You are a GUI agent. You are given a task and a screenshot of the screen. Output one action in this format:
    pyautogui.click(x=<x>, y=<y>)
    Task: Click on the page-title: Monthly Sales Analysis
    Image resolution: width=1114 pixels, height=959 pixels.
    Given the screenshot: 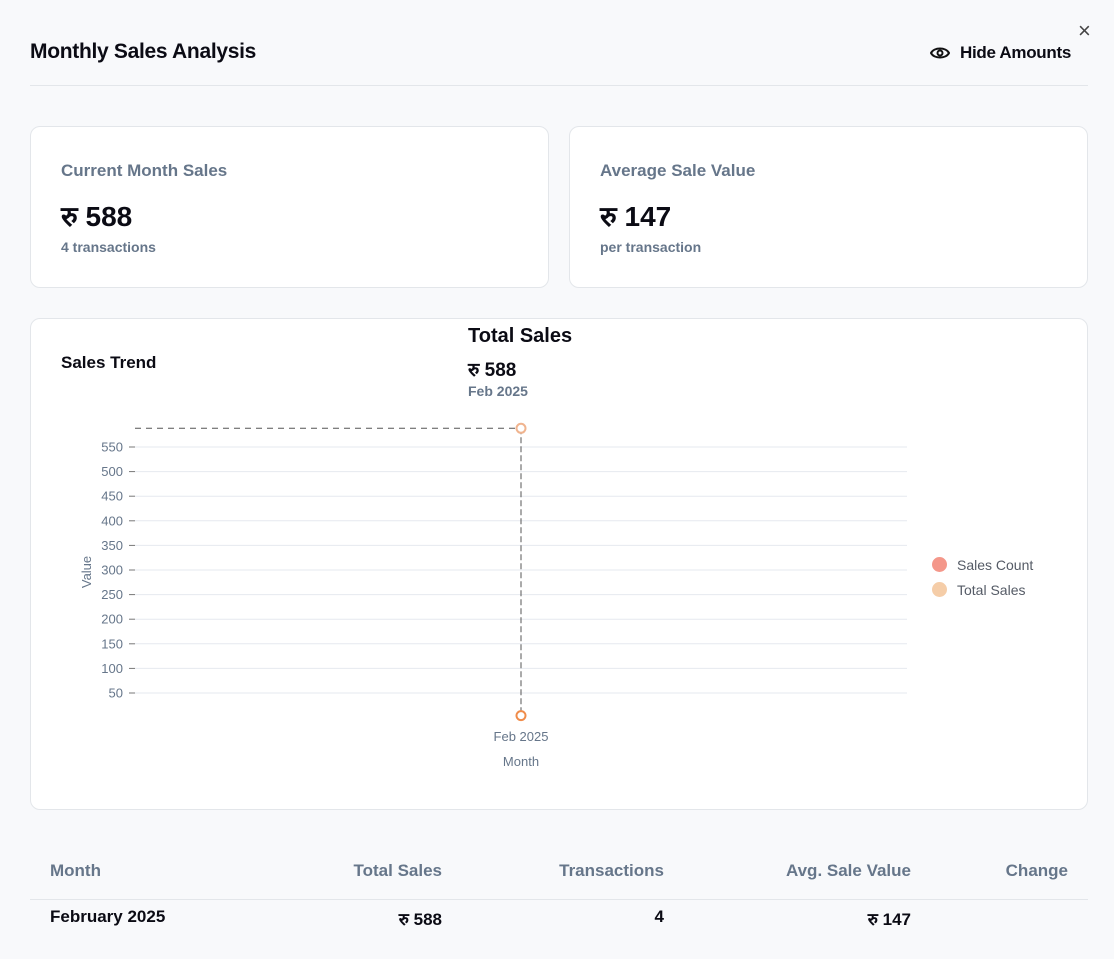 What is the action you would take?
    pyautogui.click(x=143, y=51)
    